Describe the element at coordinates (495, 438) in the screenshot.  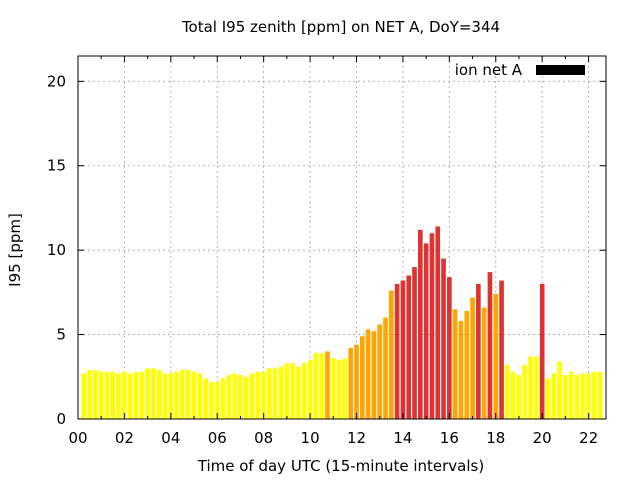
I see `x-tick-label: 18` at that location.